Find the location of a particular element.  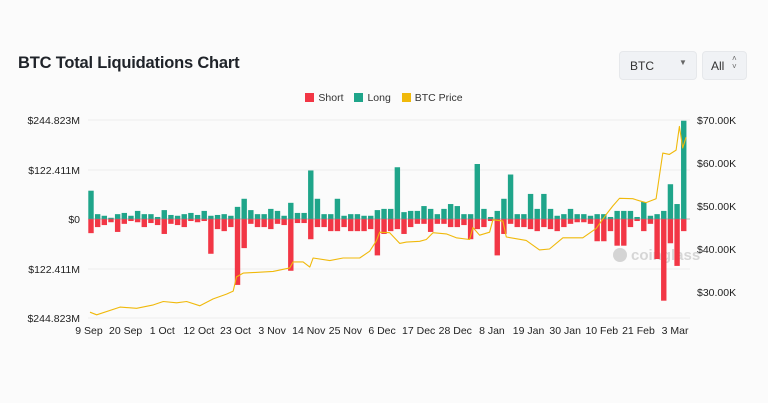

chart-legend: Short Long BTC Price is located at coordinates (384, 98).